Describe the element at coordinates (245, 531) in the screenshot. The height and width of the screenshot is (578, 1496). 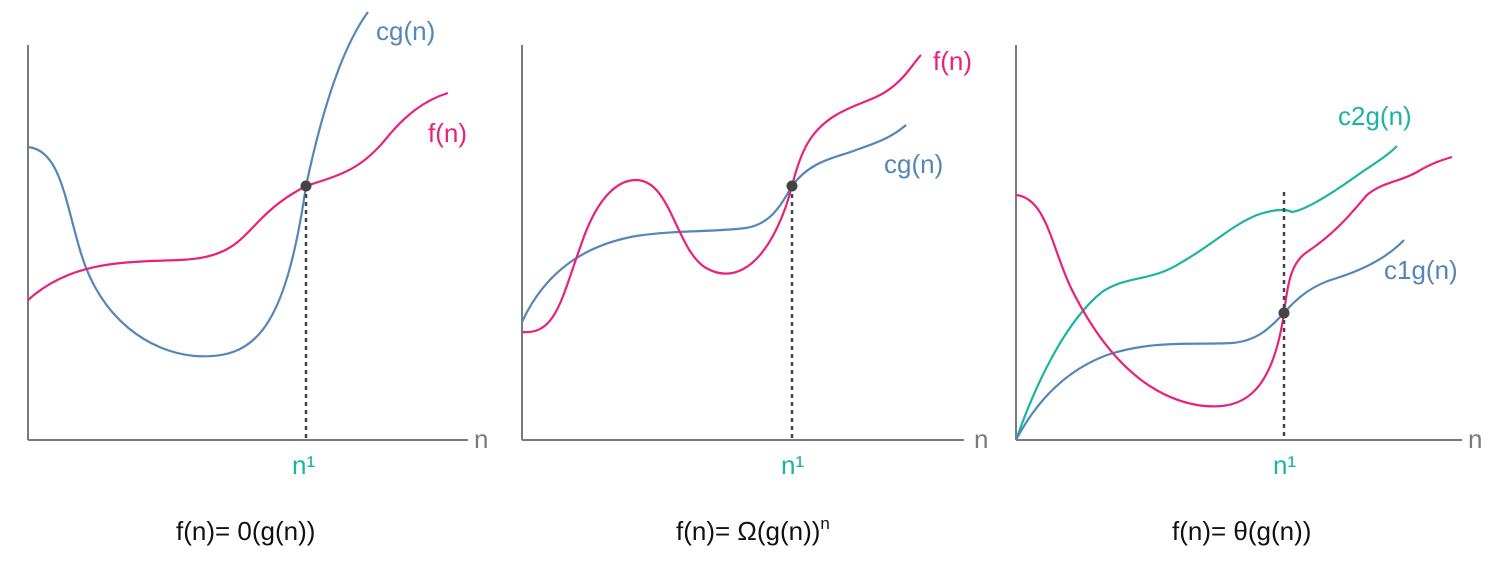
I see `caption-big-o: f(n)= 0(g(n))` at that location.